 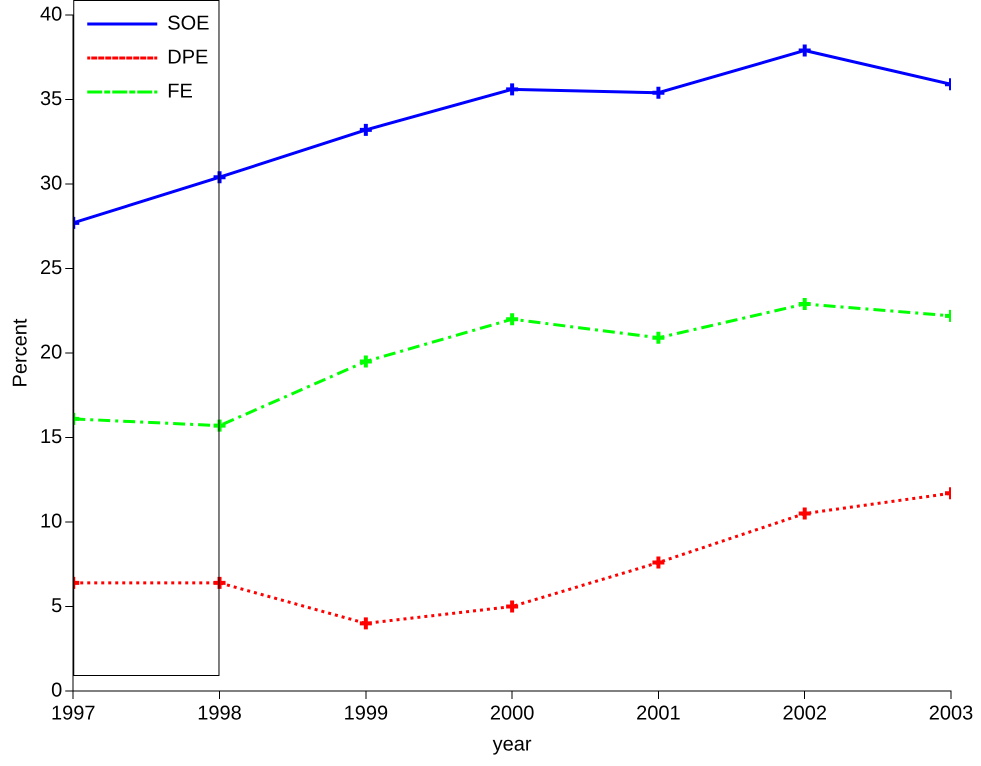 I want to click on legend-label: DPE, so click(x=187, y=57).